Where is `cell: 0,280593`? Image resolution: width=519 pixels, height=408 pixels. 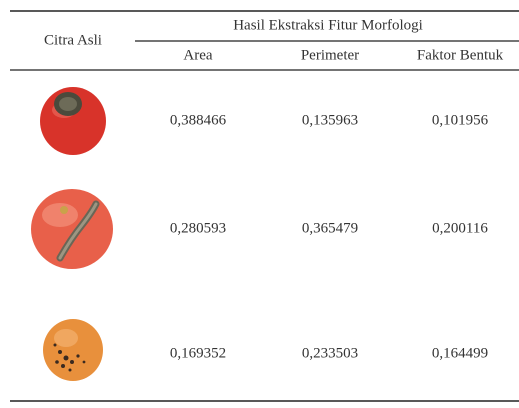 cell: 0,280593 is located at coordinates (198, 228).